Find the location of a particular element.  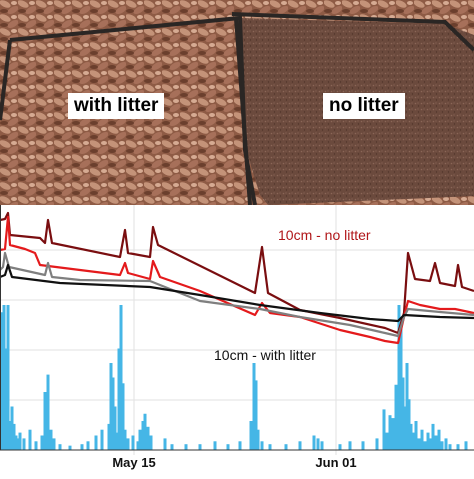

annotation-with-litter: 10cm - with litter is located at coordinates (265, 355).